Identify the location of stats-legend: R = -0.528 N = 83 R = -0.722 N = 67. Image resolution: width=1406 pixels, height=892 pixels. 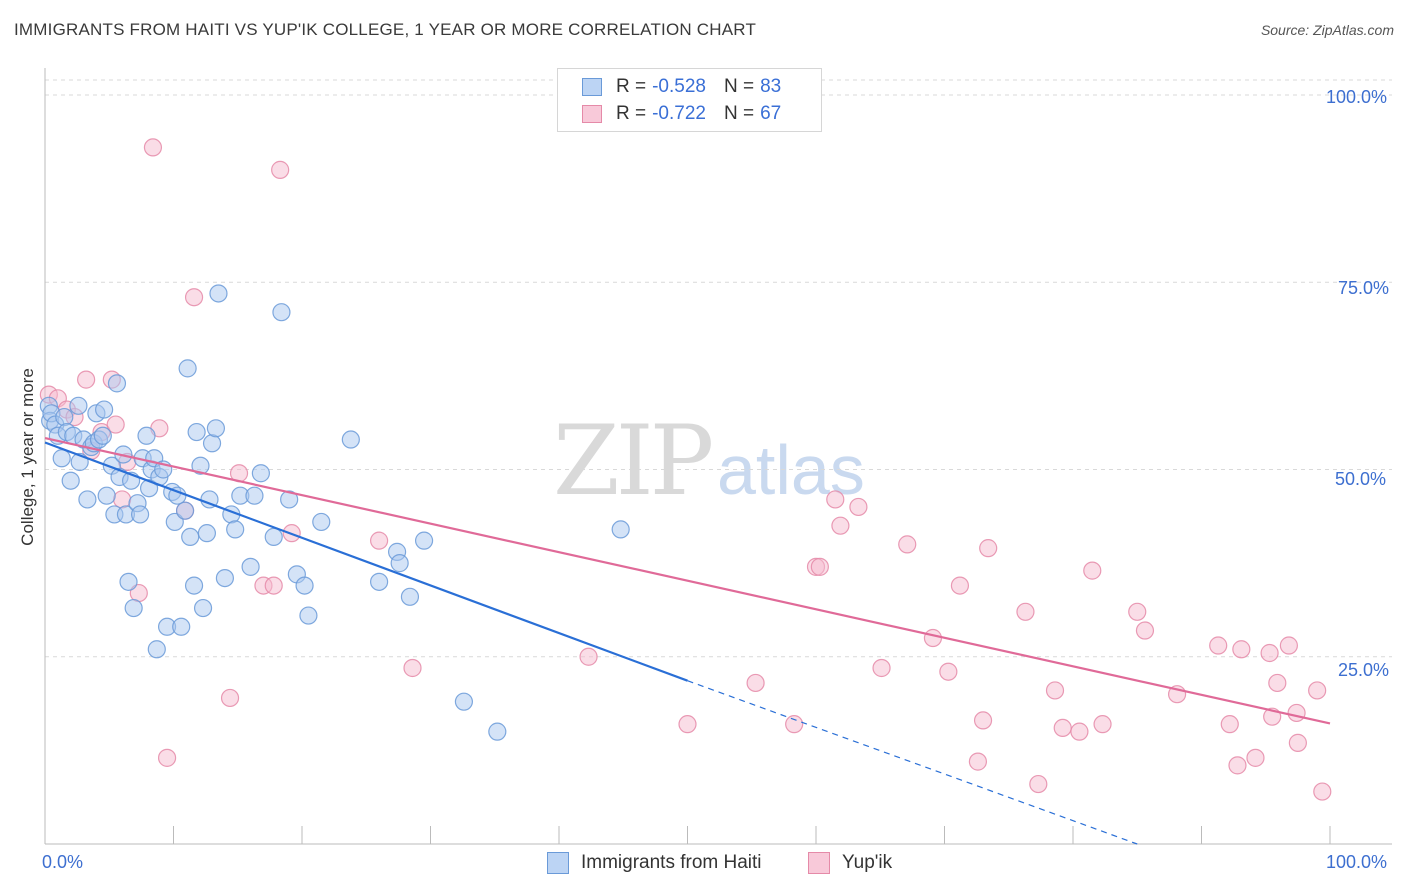
(689, 100).